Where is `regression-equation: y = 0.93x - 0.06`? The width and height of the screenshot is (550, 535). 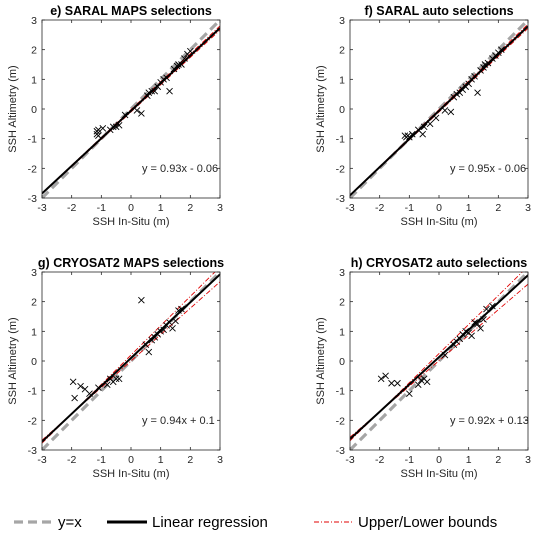 regression-equation: y = 0.93x - 0.06 is located at coordinates (180, 169).